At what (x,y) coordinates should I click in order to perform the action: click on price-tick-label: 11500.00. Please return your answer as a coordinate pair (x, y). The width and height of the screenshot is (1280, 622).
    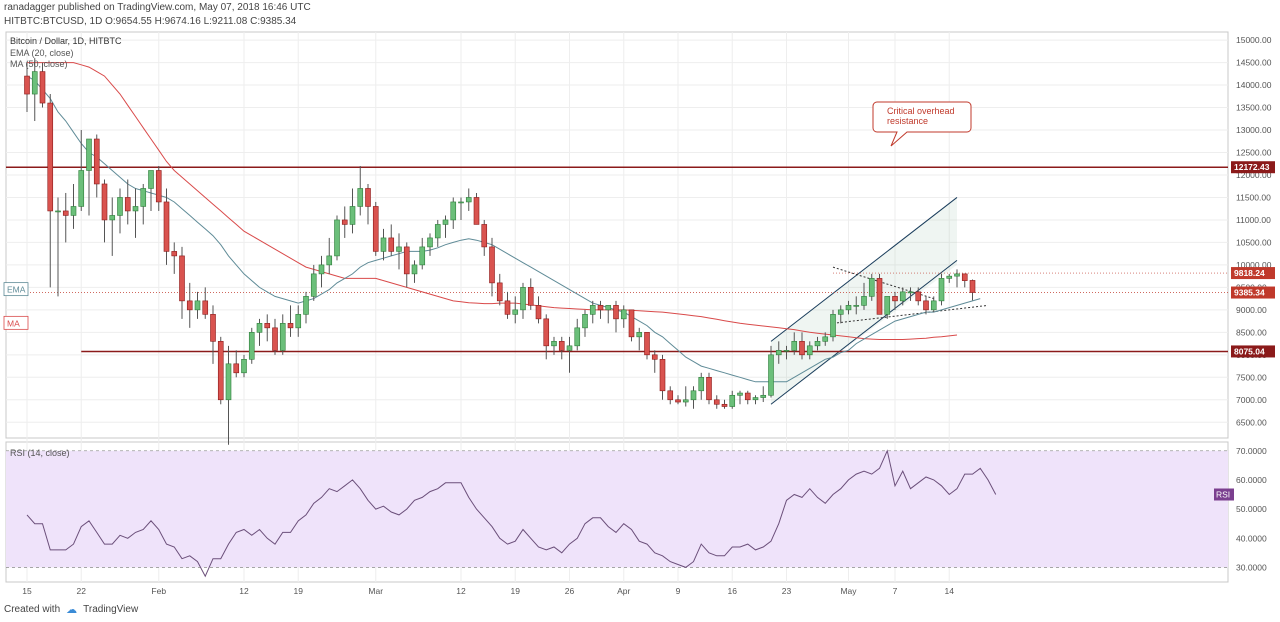
    Looking at the image, I should click on (1253, 197).